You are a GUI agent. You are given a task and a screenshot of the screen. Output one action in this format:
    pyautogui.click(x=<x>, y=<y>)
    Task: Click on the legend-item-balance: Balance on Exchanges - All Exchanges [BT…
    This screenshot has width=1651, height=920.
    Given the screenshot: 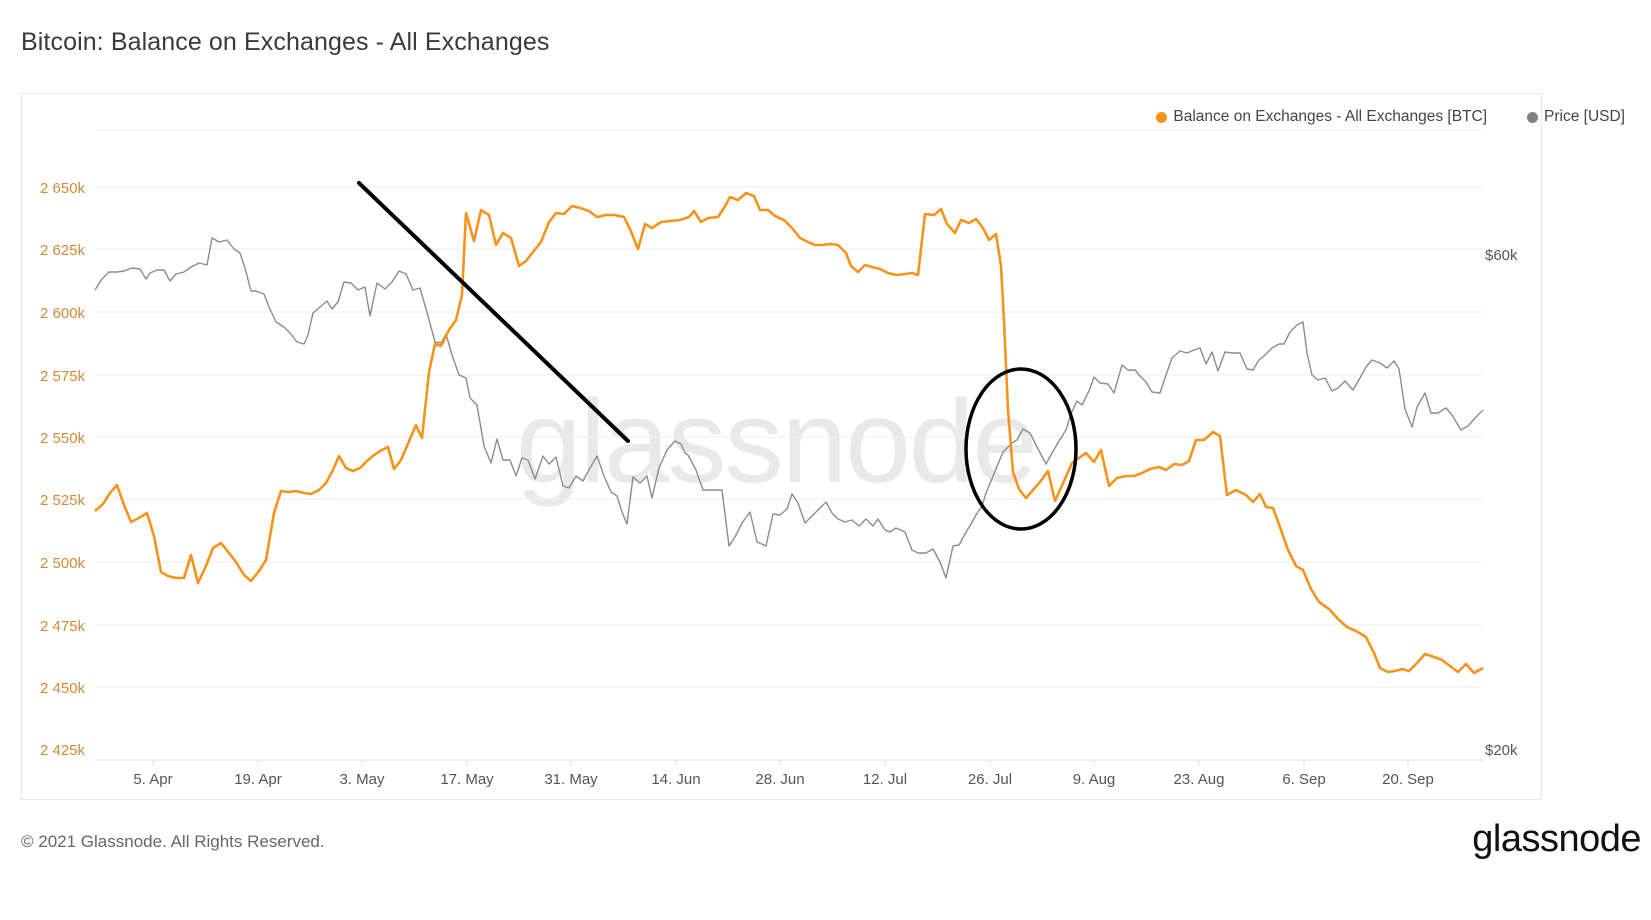 What is the action you would take?
    pyautogui.click(x=1321, y=117)
    